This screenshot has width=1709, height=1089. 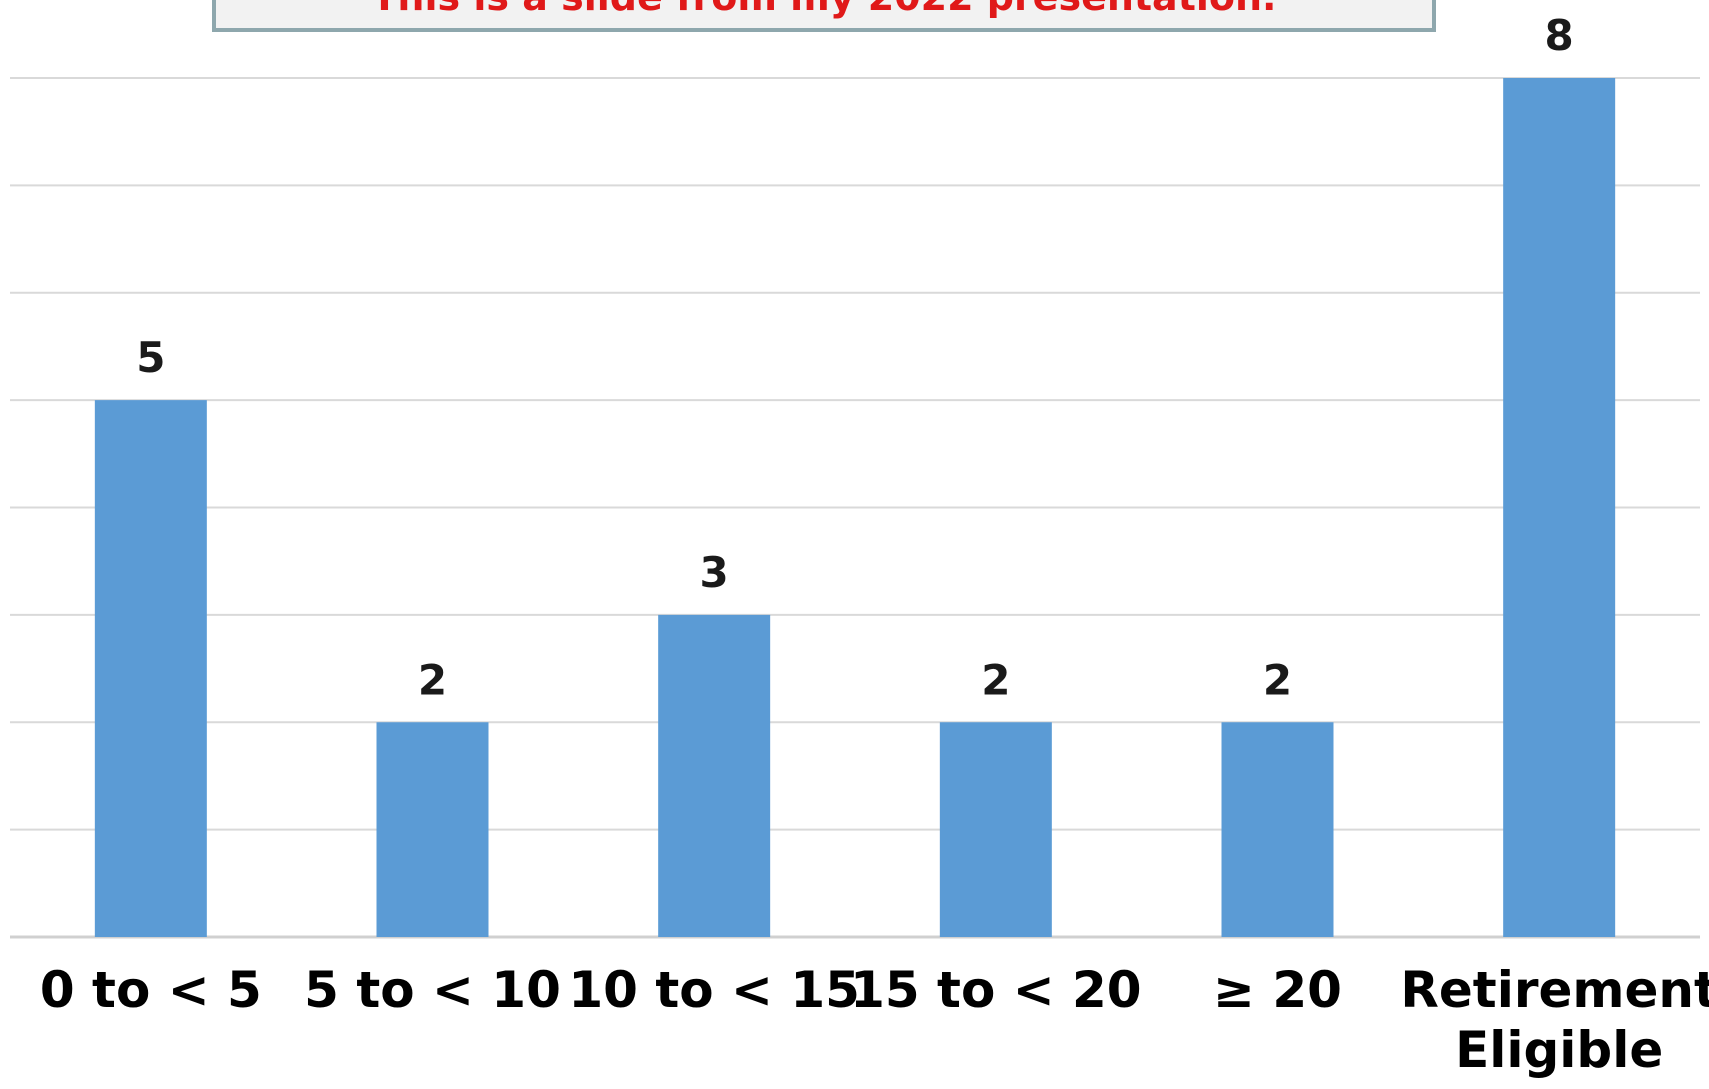 I want to click on category-label: 5 to < 10, so click(x=432, y=990).